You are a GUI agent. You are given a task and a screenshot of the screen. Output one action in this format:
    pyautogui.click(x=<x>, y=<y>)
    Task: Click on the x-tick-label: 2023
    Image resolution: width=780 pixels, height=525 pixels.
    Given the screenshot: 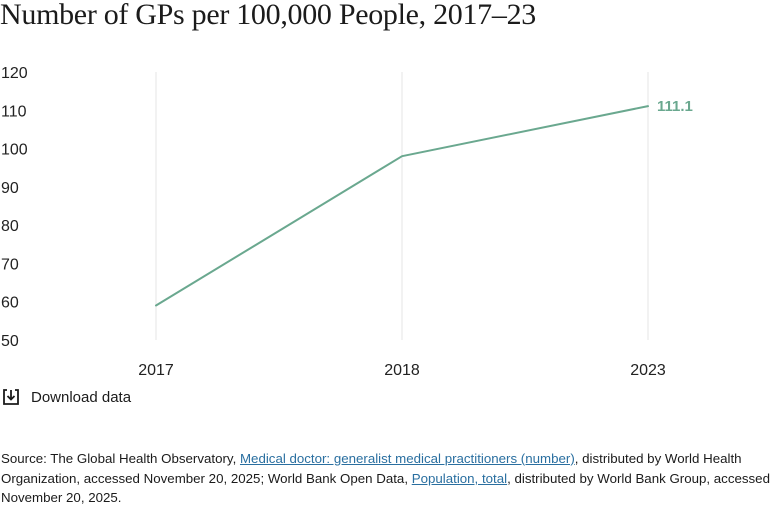 What is the action you would take?
    pyautogui.click(x=648, y=370)
    